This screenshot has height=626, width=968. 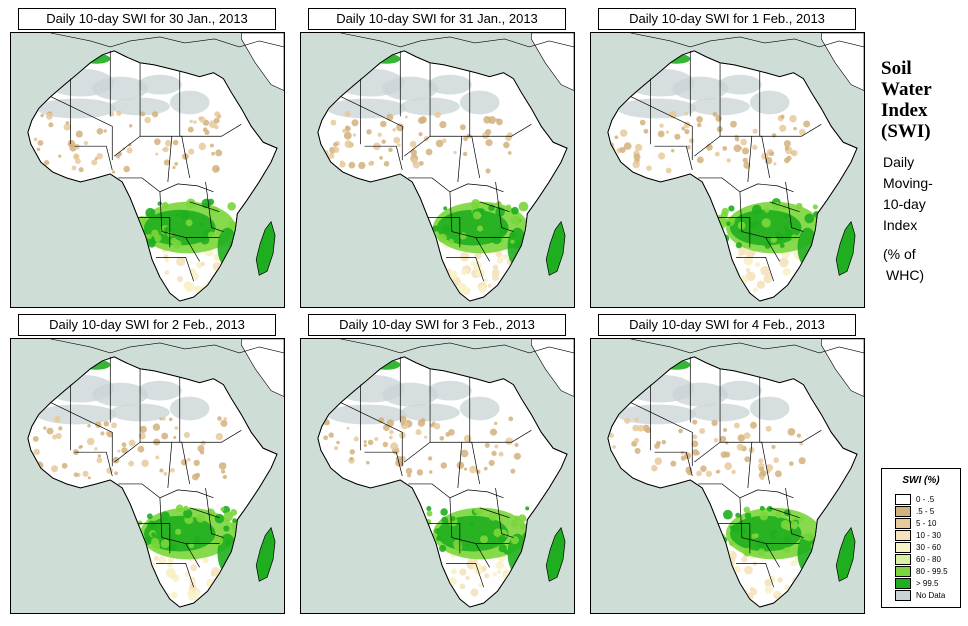 I want to click on mediterranean-coast, so click(x=747, y=346).